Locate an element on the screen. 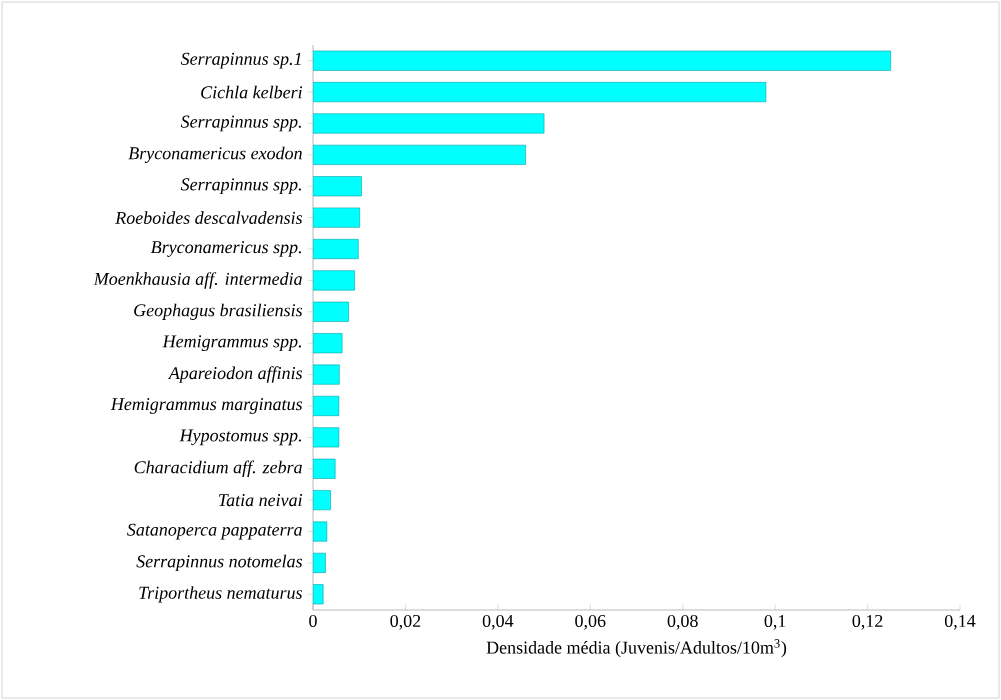 The width and height of the screenshot is (1001, 700). x-tick-label: 0,02 is located at coordinates (405, 622).